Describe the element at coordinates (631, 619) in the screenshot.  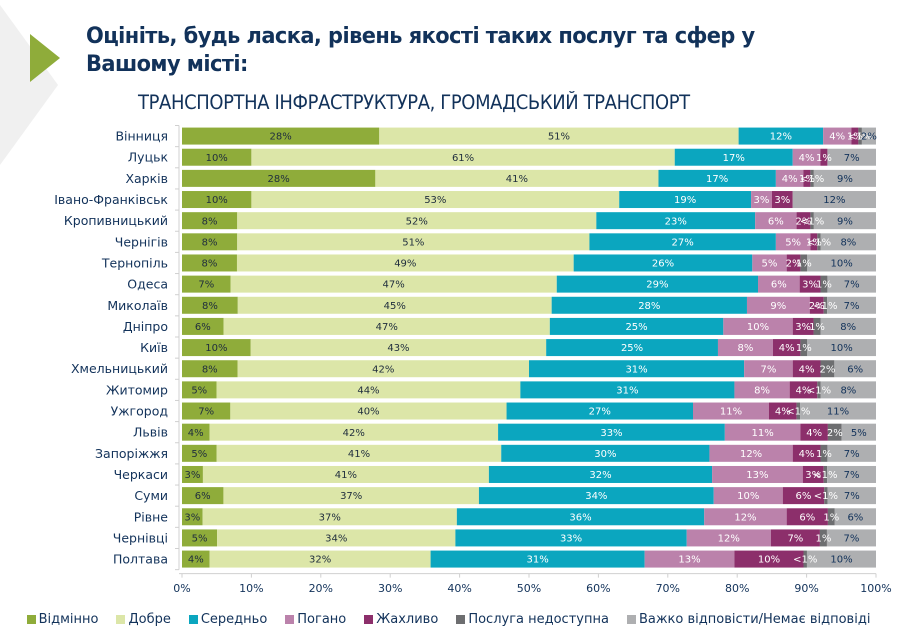
I see `legend-swatch` at that location.